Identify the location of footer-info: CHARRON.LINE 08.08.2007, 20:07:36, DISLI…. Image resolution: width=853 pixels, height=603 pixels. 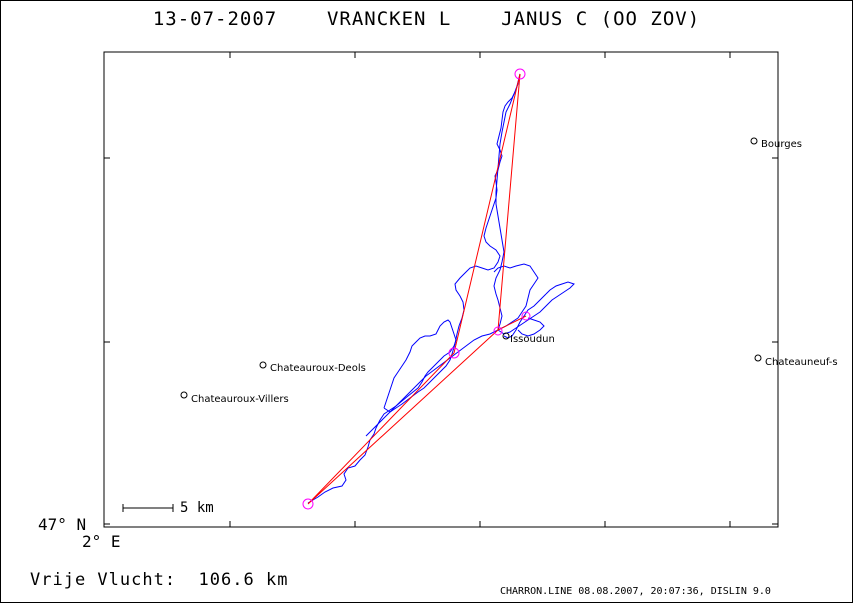
(635, 591).